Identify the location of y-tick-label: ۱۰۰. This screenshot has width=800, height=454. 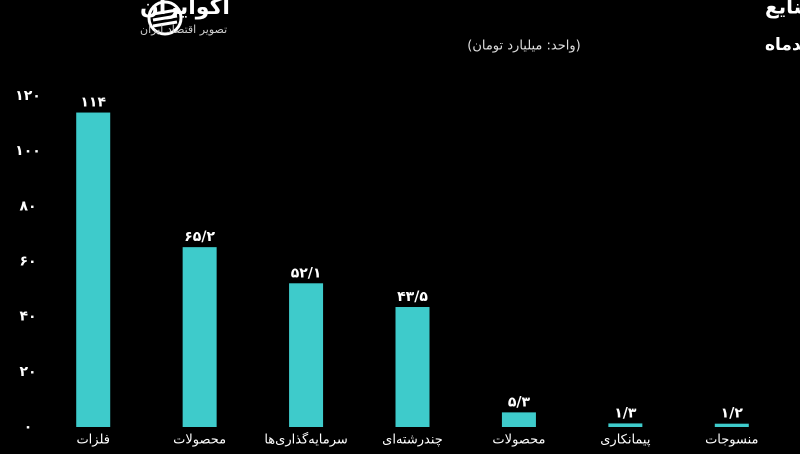
(28, 151).